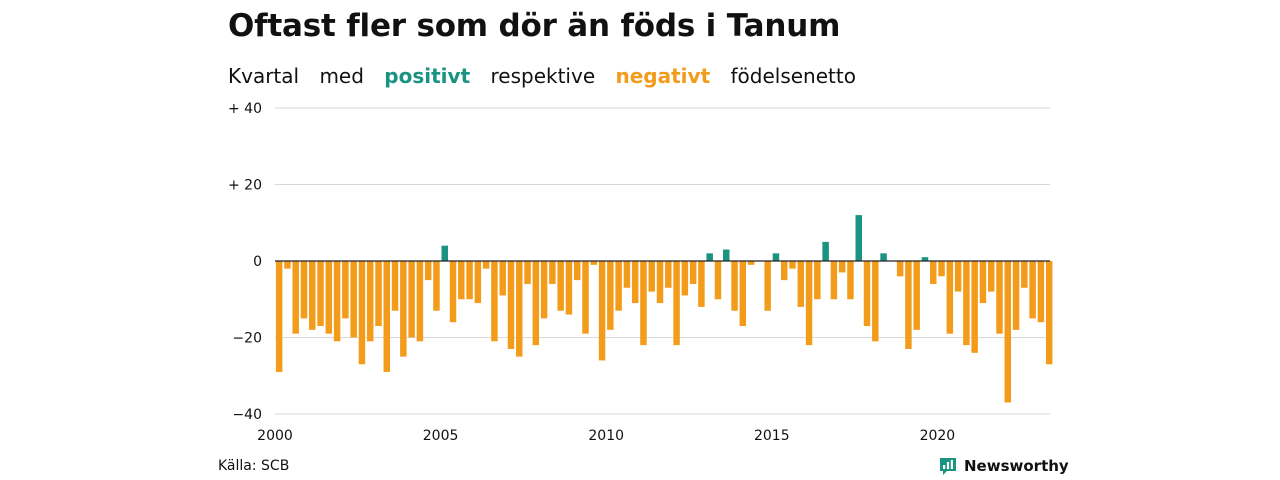 This screenshot has height=480, width=1280. I want to click on y-tick-label: −20, so click(247, 339).